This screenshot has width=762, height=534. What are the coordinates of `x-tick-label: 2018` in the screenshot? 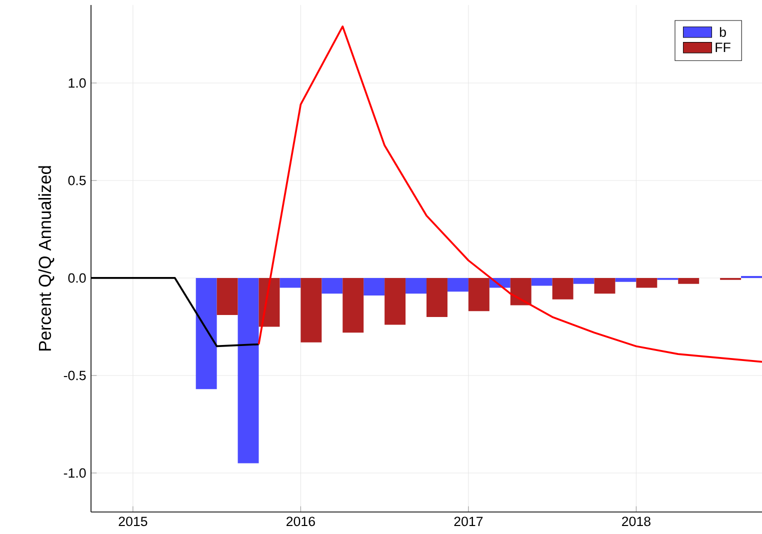 It's located at (636, 521).